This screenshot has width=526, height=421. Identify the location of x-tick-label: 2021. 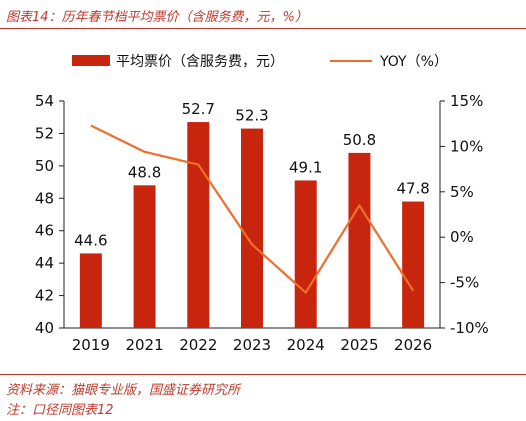
(144, 345).